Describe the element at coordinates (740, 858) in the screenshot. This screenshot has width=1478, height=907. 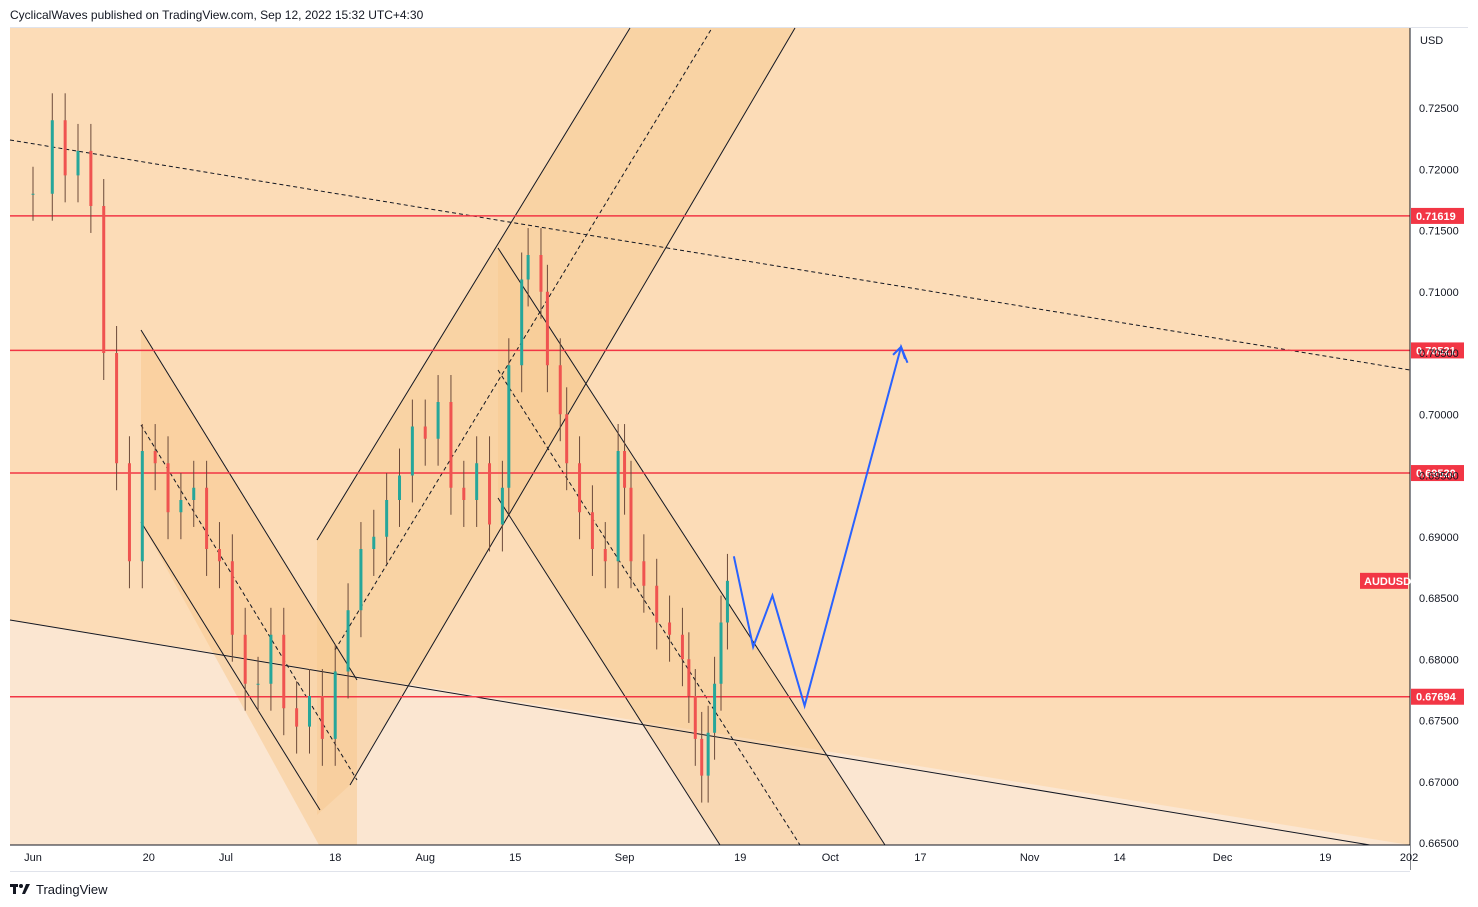
I see `x-tick-7: 19` at that location.